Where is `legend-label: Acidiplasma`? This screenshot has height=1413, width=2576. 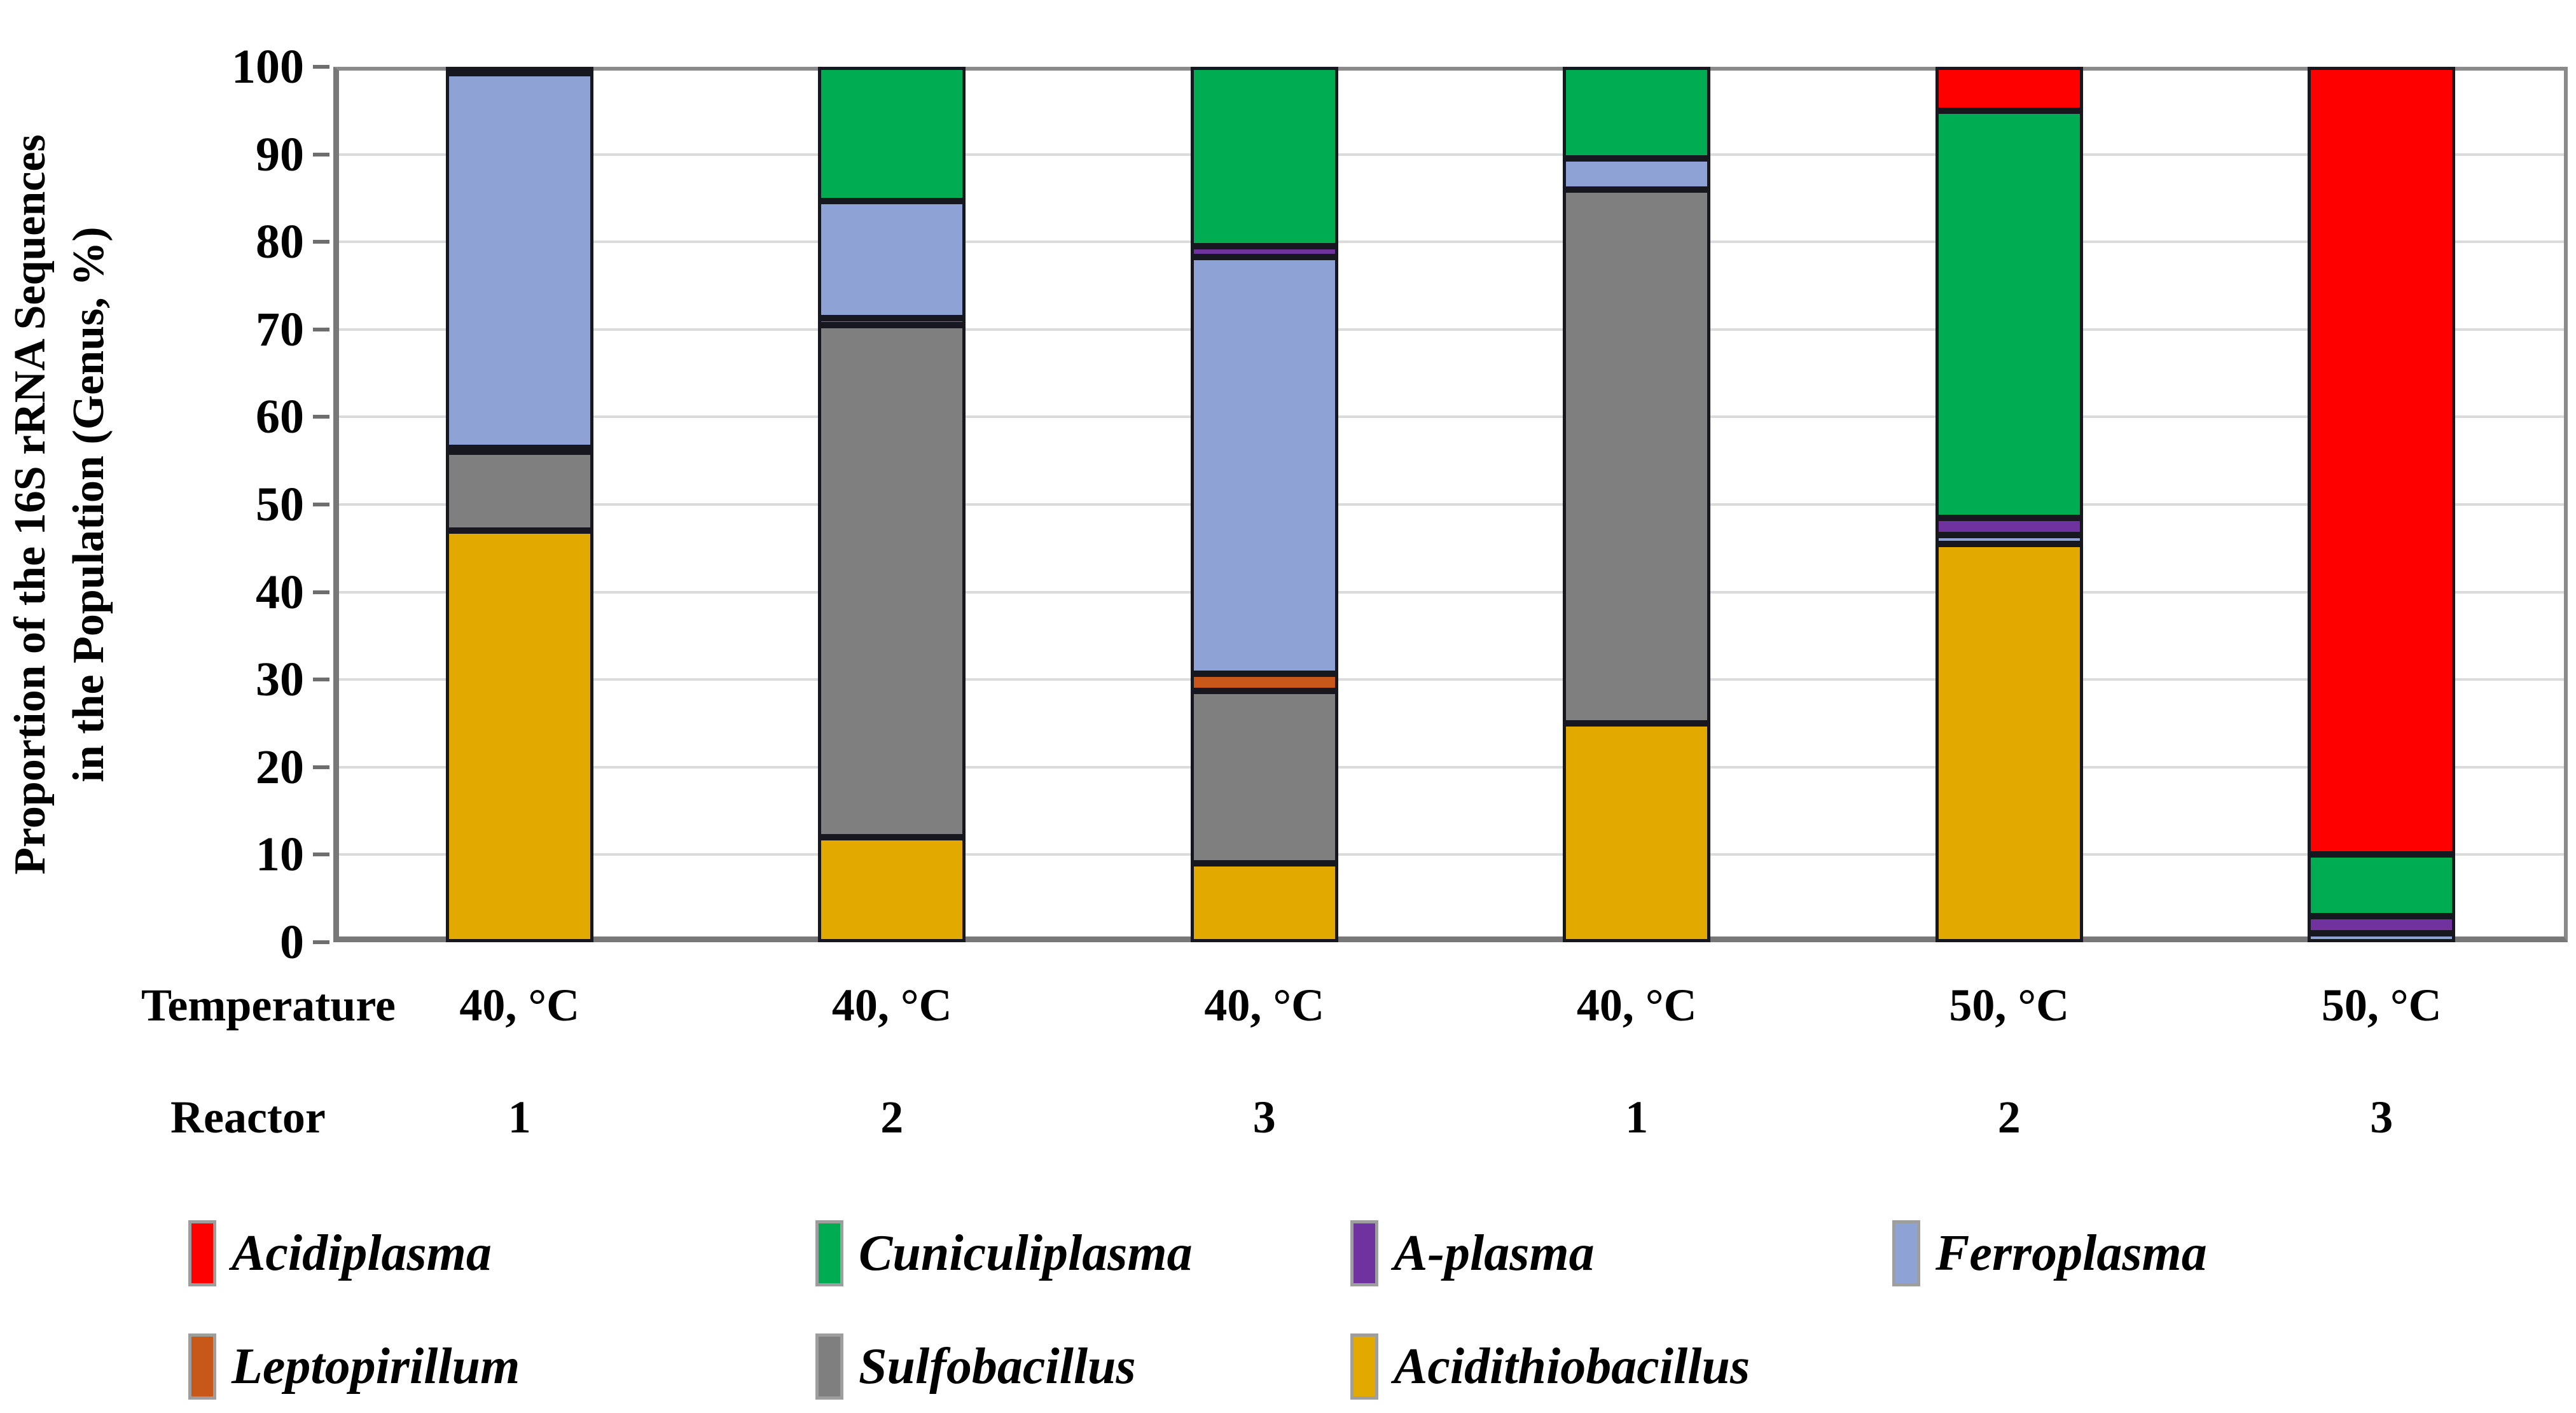
legend-label: Acidiplasma is located at coordinates (362, 1253).